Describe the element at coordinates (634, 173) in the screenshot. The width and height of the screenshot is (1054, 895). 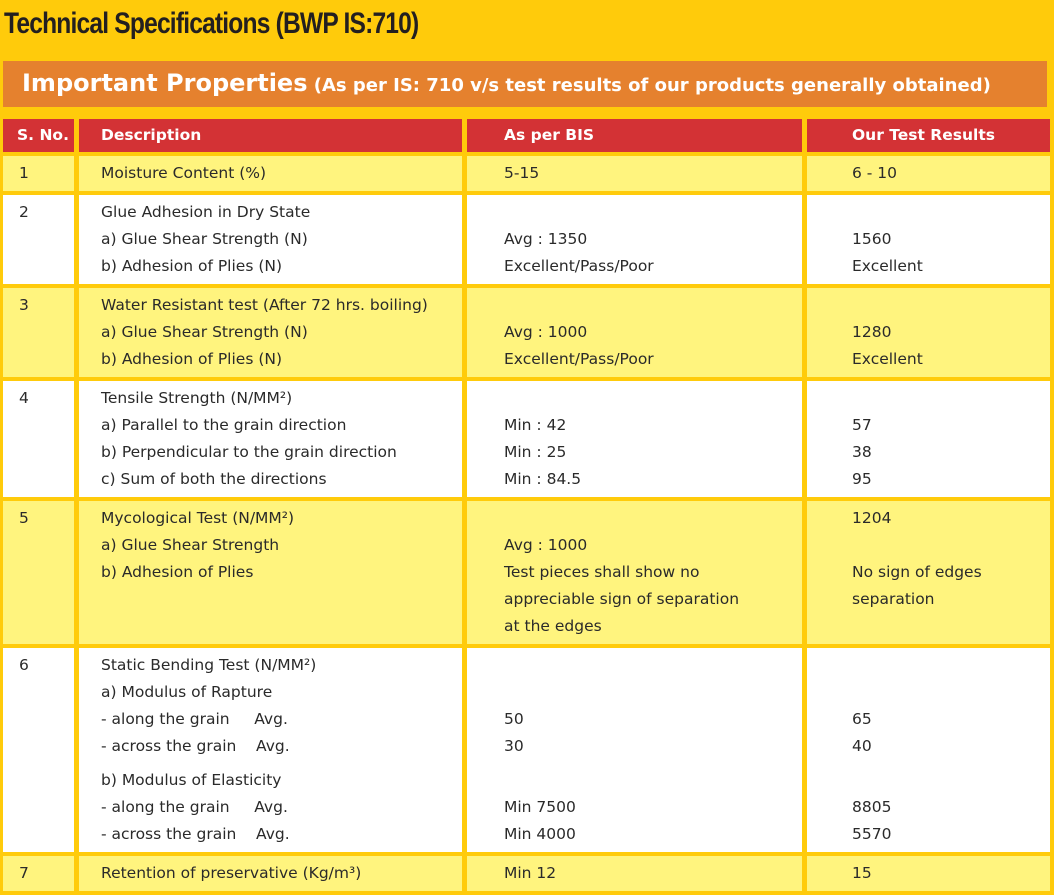
I see `as-per-bis-cell: 5-15` at that location.